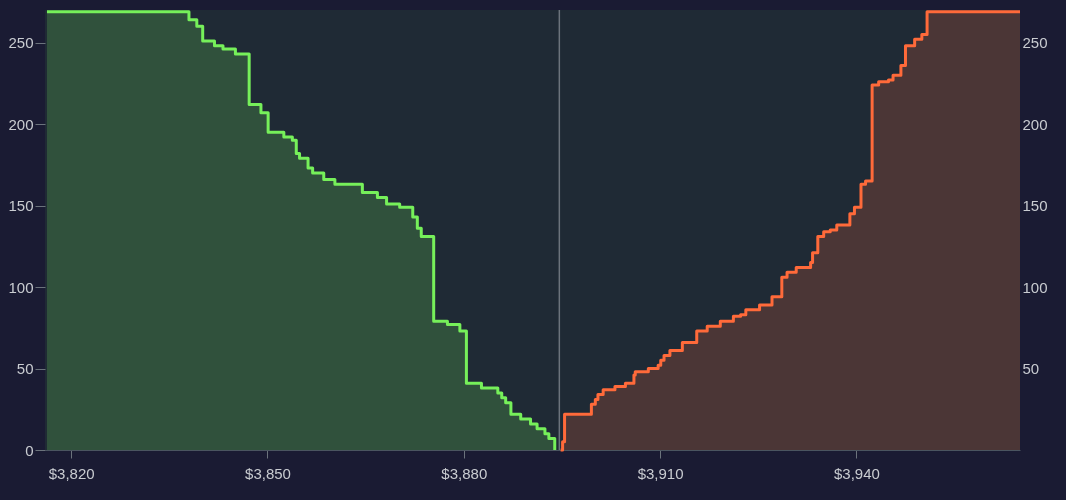 The width and height of the screenshot is (1066, 500). Describe the element at coordinates (856, 473) in the screenshot. I see `x-tick-label: $3,940` at that location.